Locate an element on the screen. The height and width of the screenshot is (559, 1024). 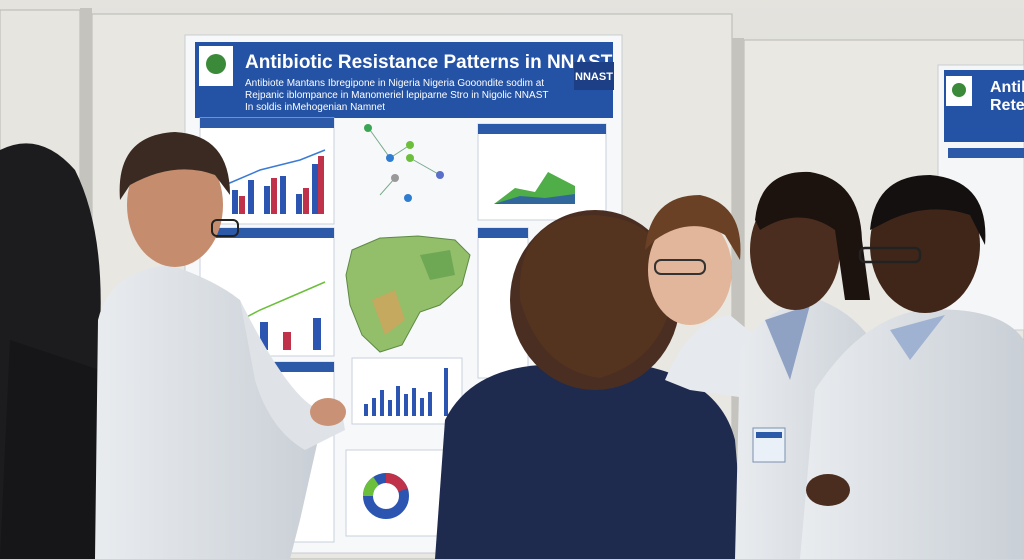
side-title: Rete is located at coordinates (1007, 105).